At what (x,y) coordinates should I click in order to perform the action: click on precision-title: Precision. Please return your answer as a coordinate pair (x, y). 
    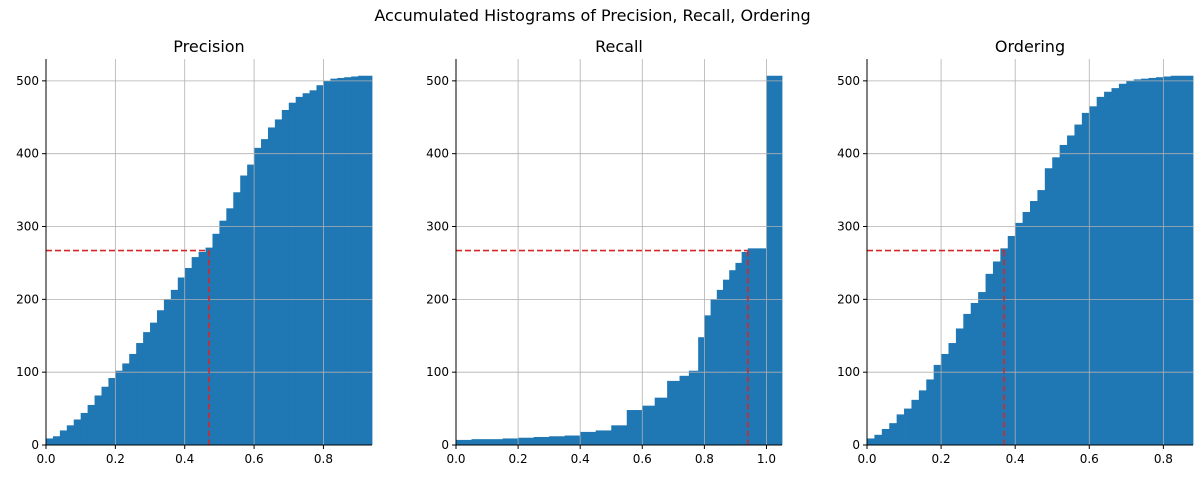
    Looking at the image, I should click on (208, 46).